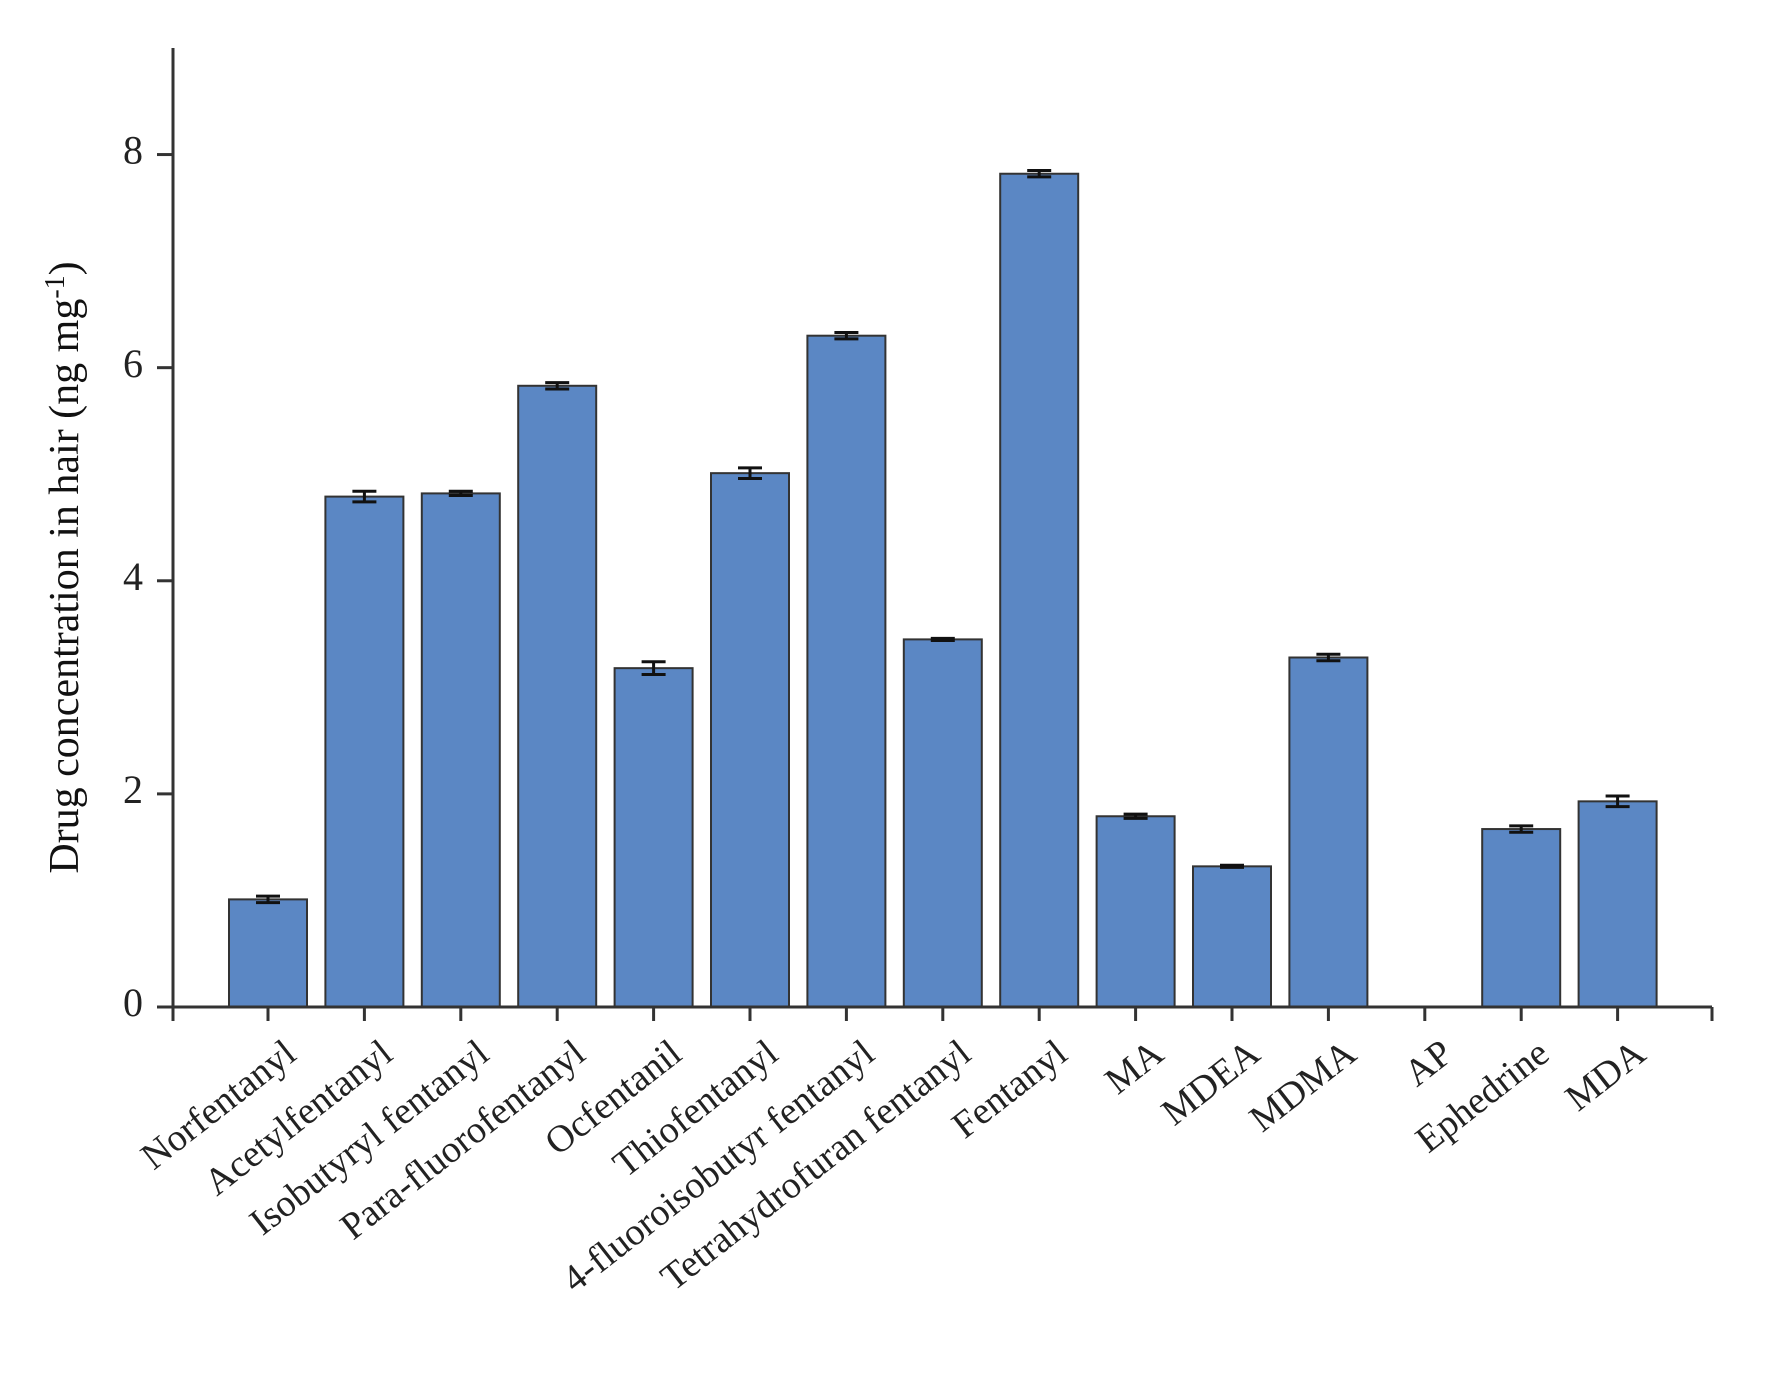  Describe the element at coordinates (133, 1002) in the screenshot. I see `y-tick-label-0: 0` at that location.